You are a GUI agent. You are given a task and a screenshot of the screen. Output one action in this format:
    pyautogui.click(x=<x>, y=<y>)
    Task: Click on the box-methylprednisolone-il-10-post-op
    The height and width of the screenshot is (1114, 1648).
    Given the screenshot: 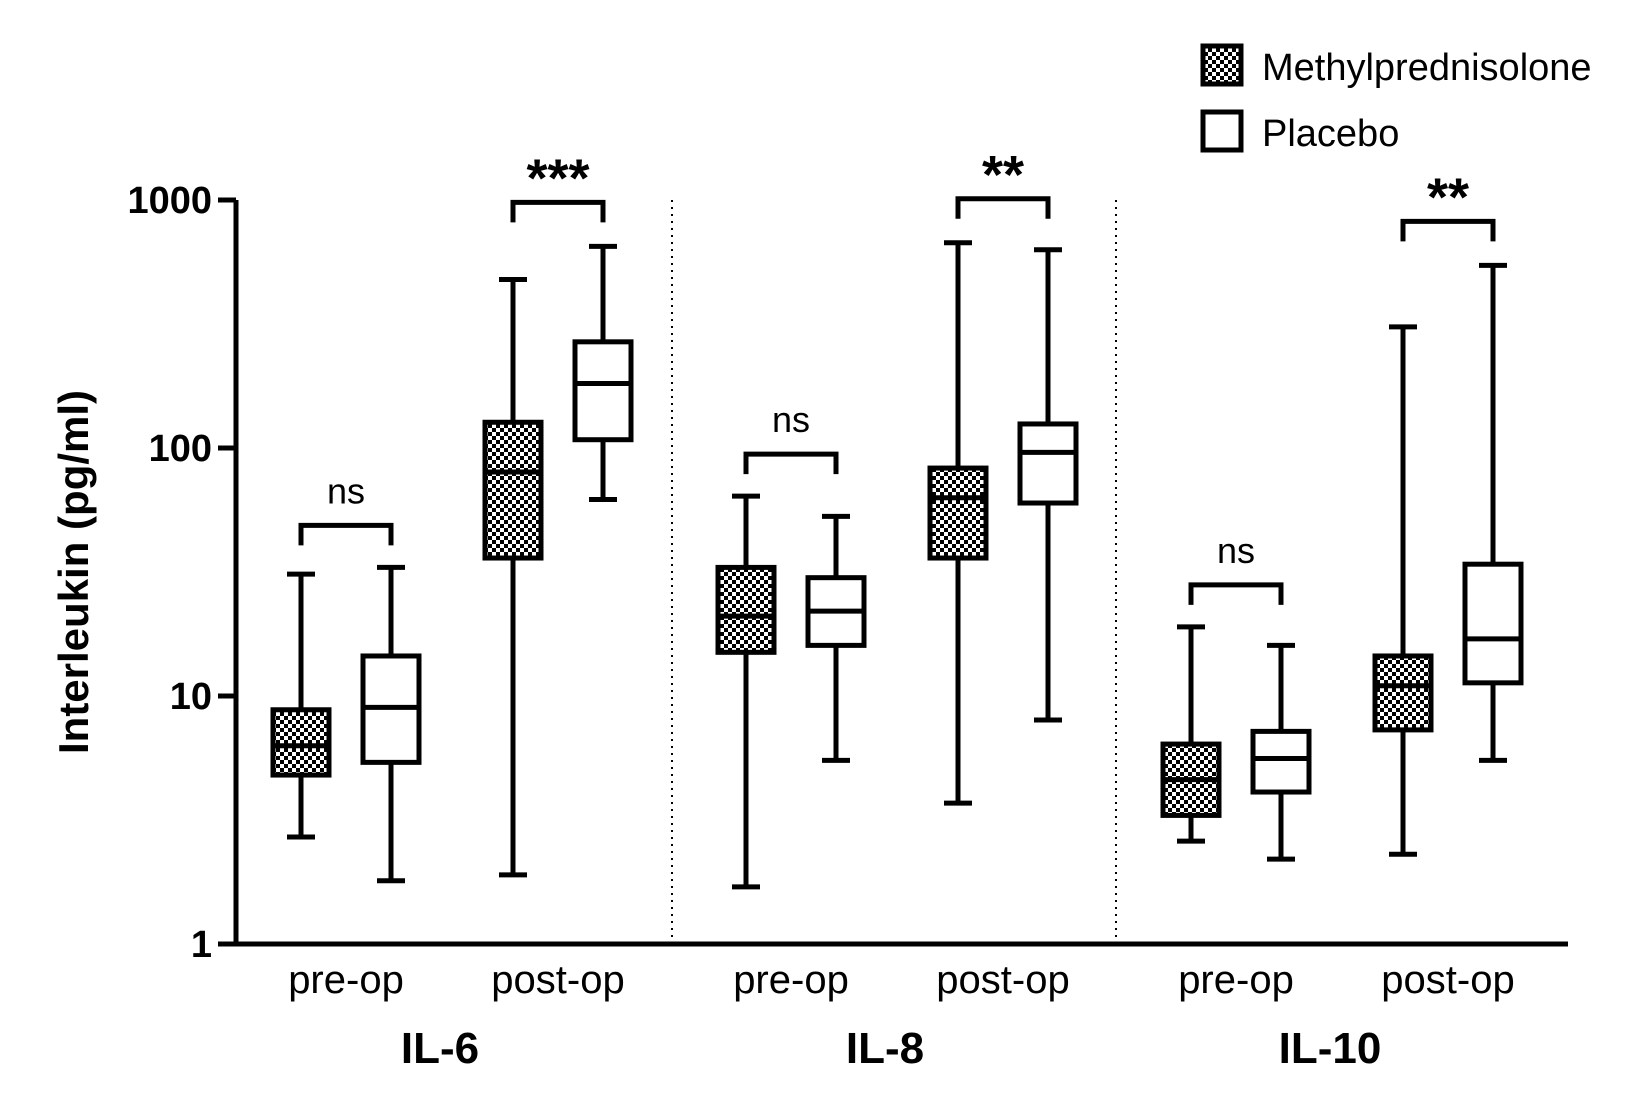 What is the action you would take?
    pyautogui.click(x=1403, y=693)
    